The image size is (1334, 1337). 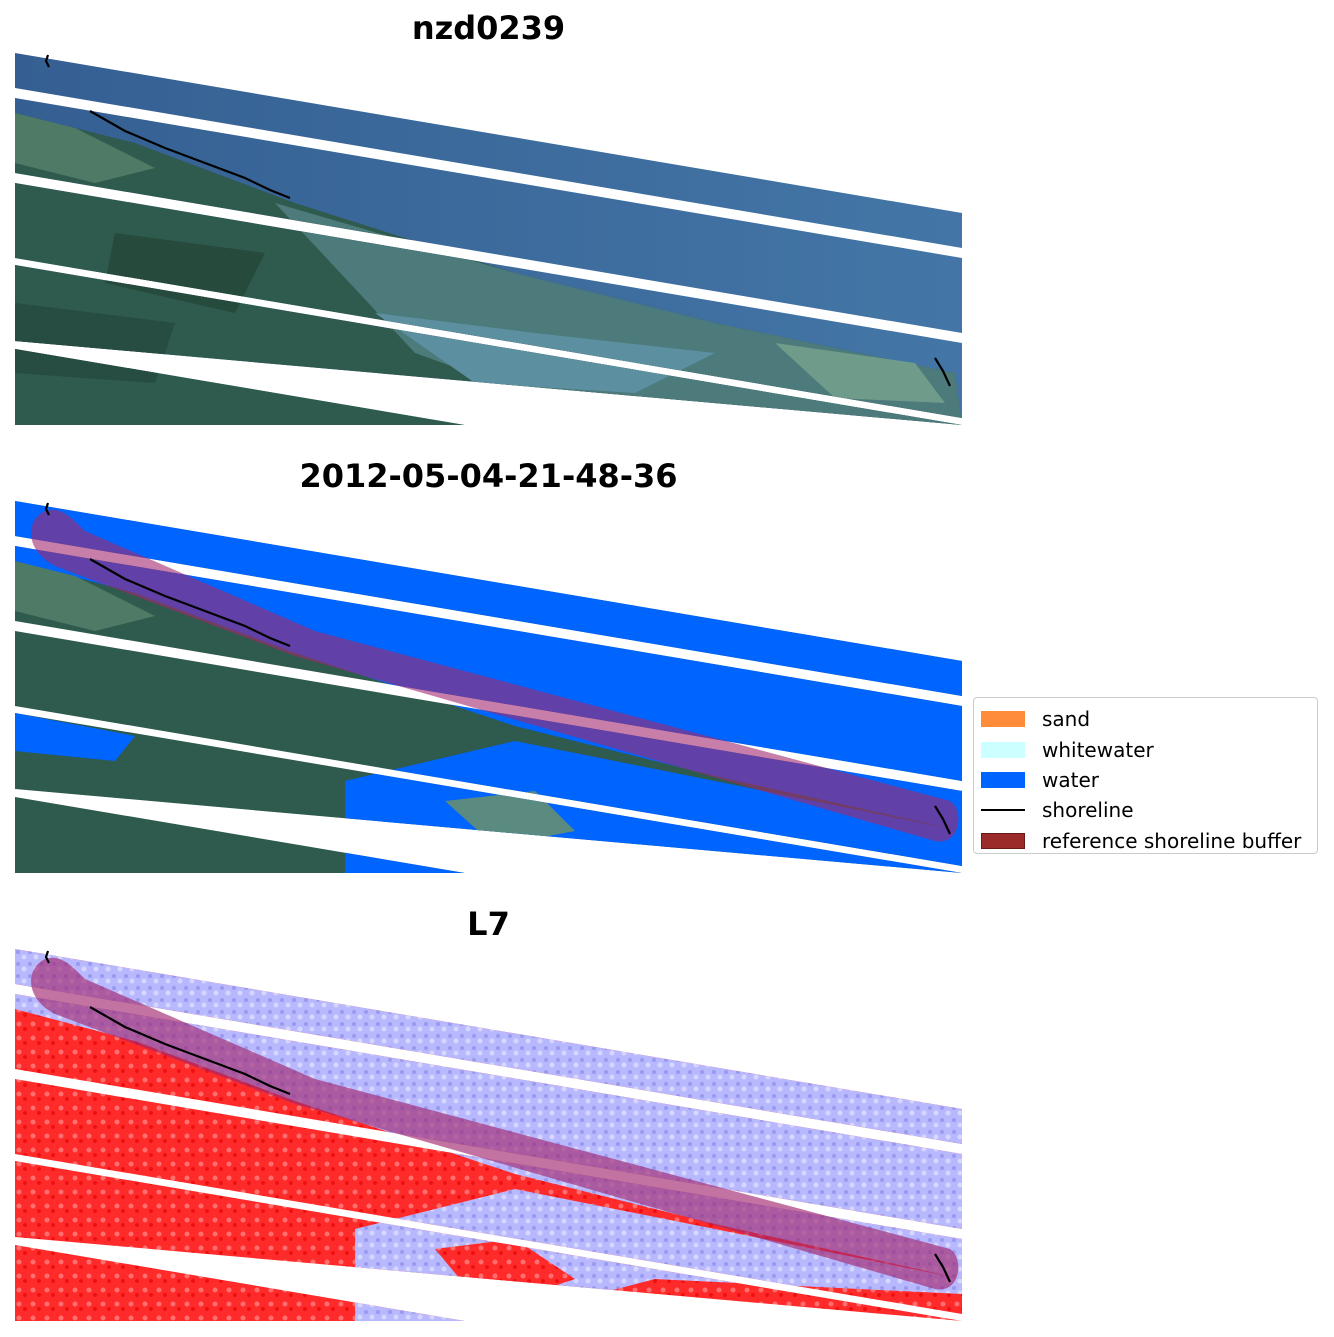 What do you see at coordinates (1146, 810) in the screenshot?
I see `legend-item-shoreline: shoreline` at bounding box center [1146, 810].